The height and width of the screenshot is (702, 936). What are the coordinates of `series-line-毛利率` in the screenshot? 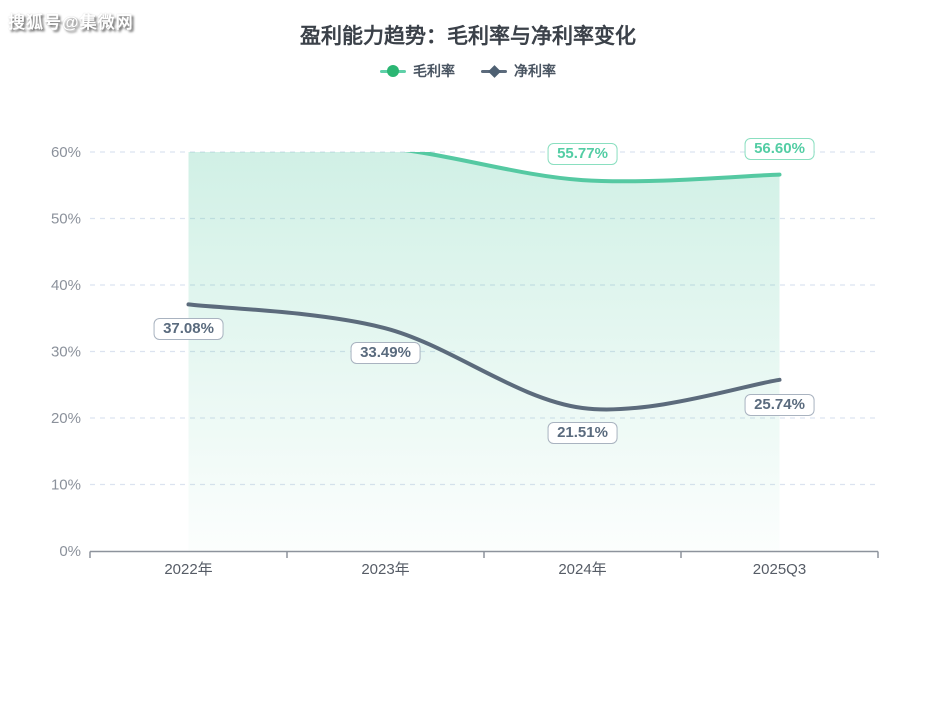 It's located at (485, 164).